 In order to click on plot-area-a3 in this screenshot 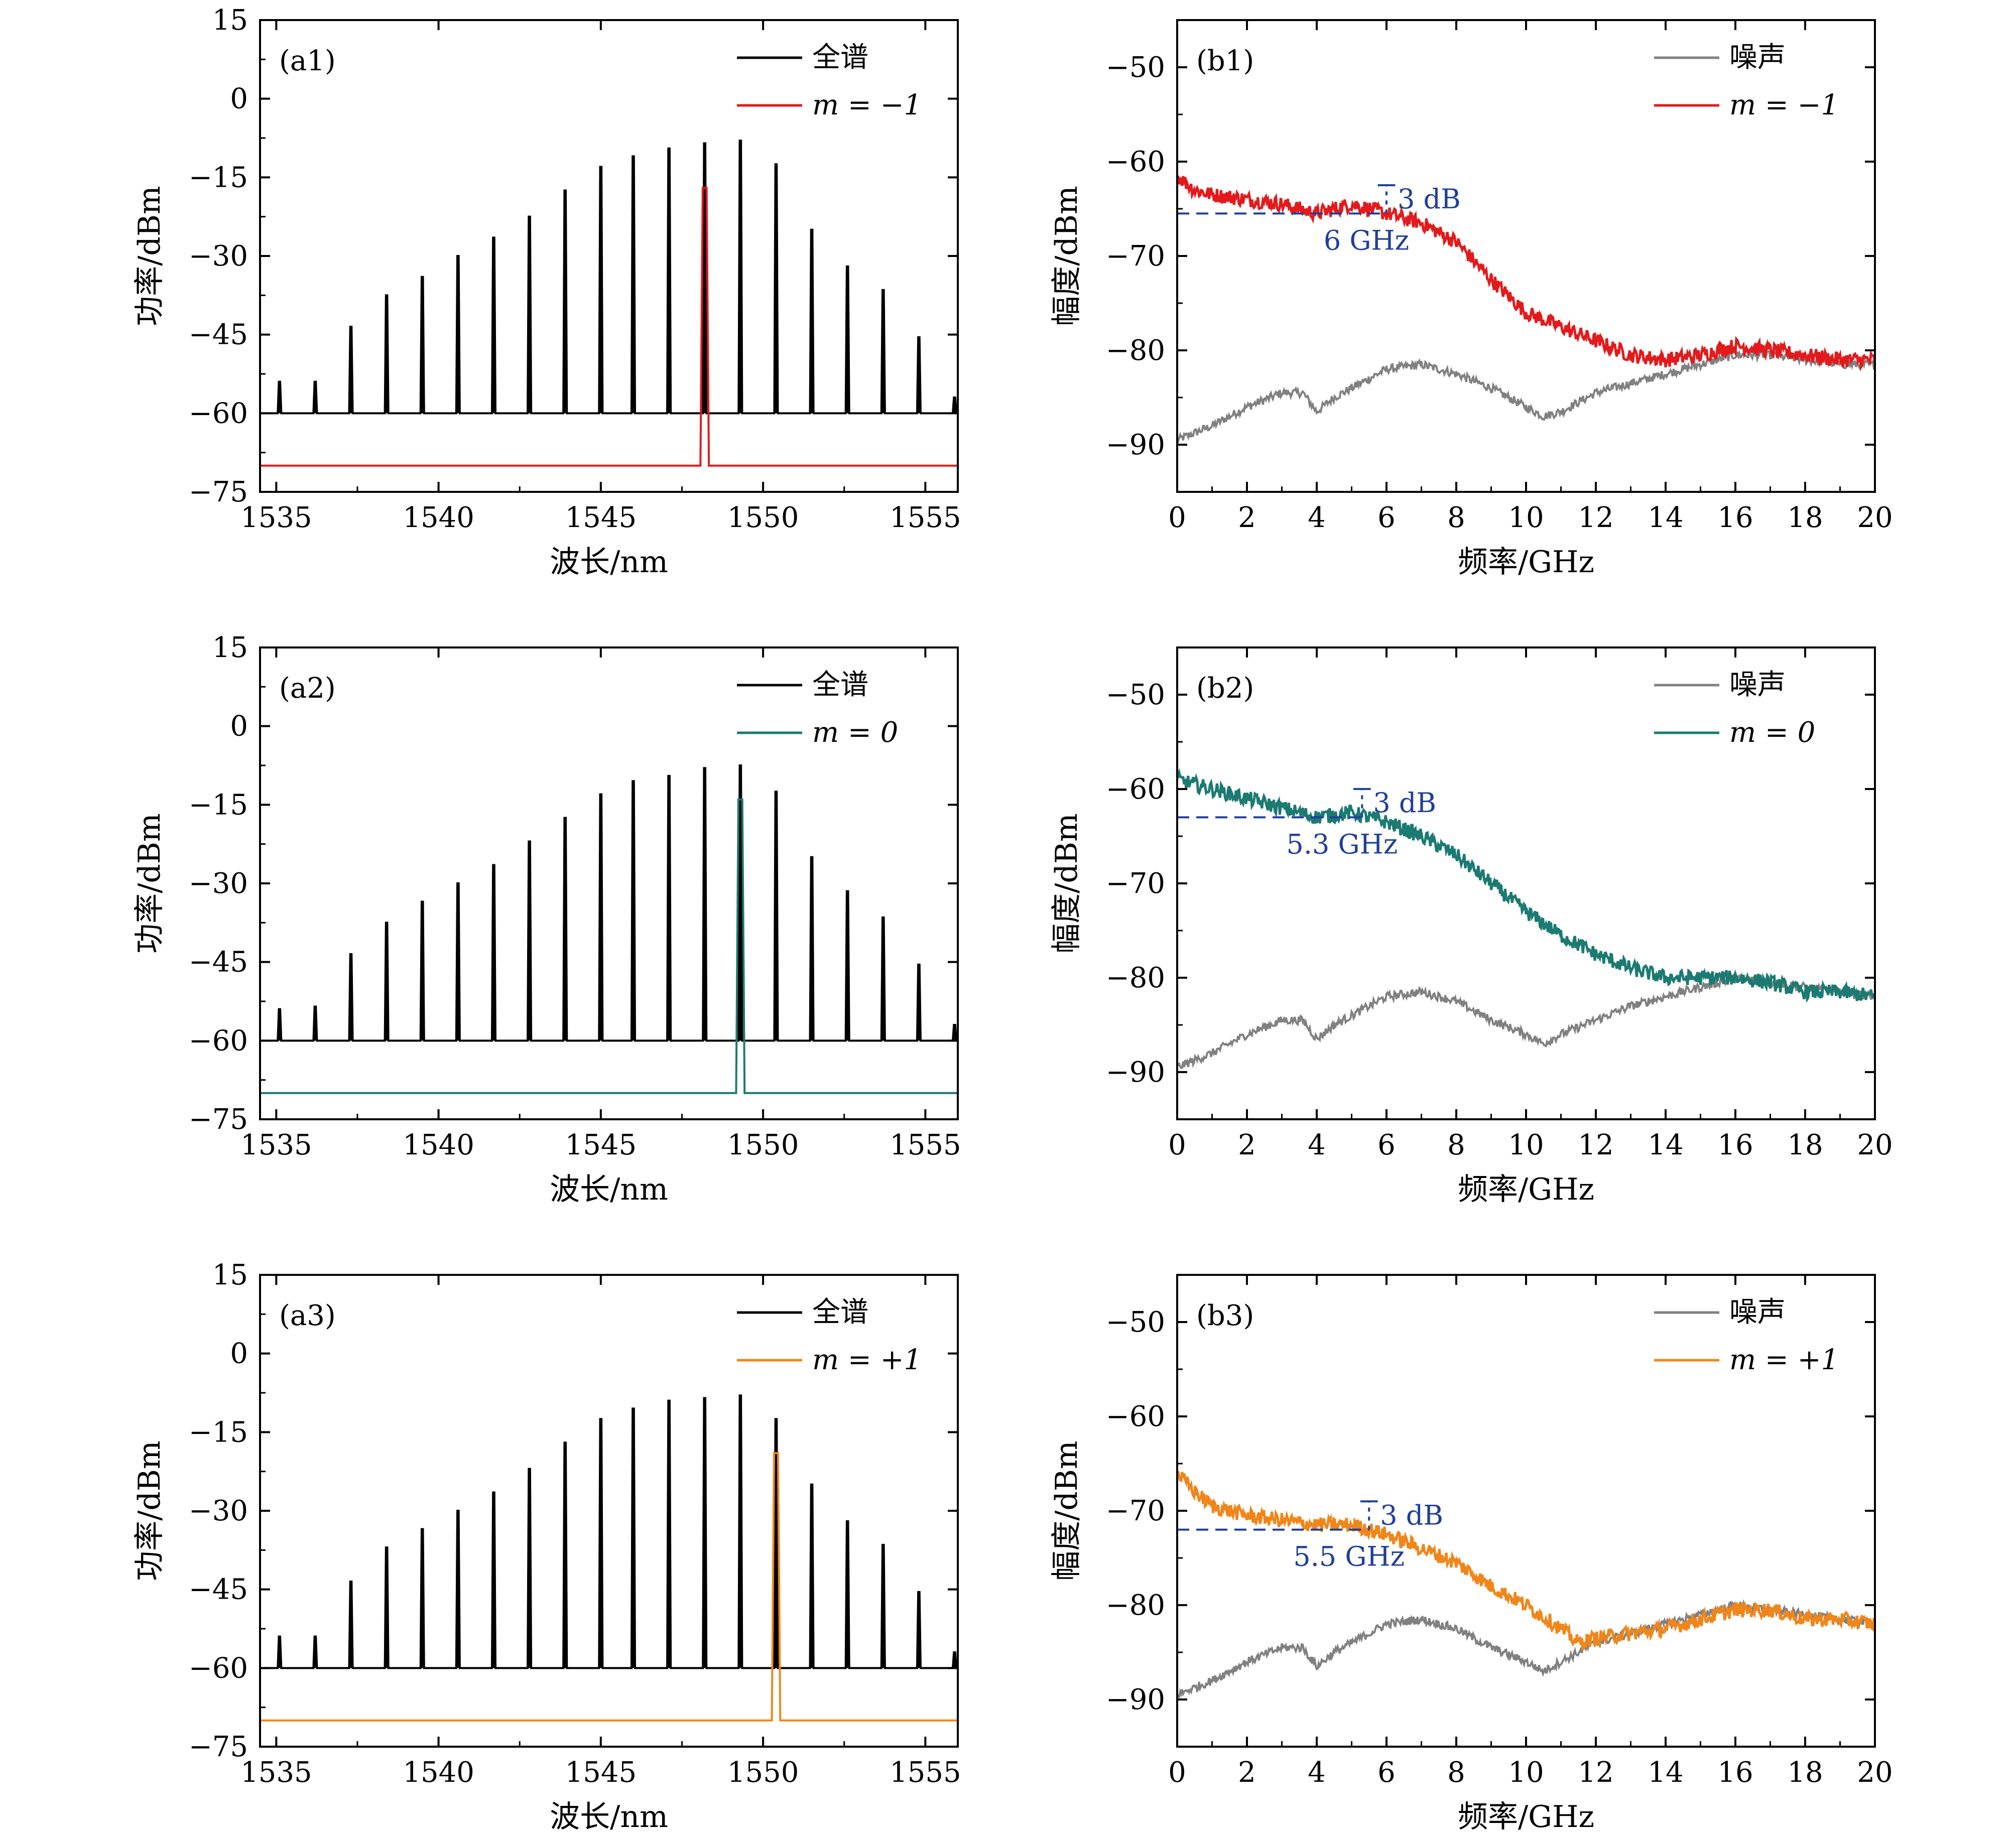, I will do `click(609, 1558)`.